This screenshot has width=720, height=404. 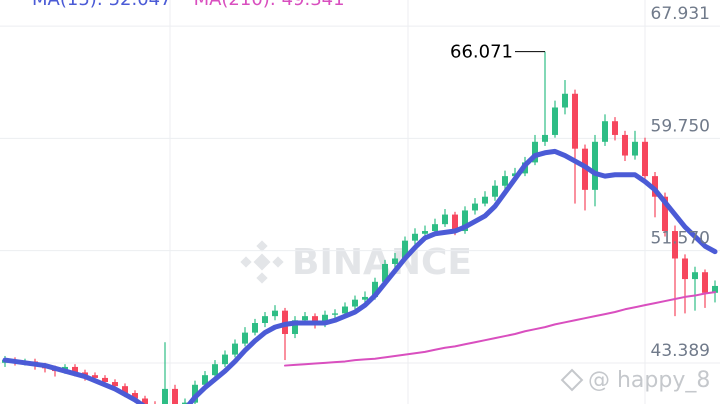 I want to click on y-tick-label: 43.389, so click(x=680, y=351).